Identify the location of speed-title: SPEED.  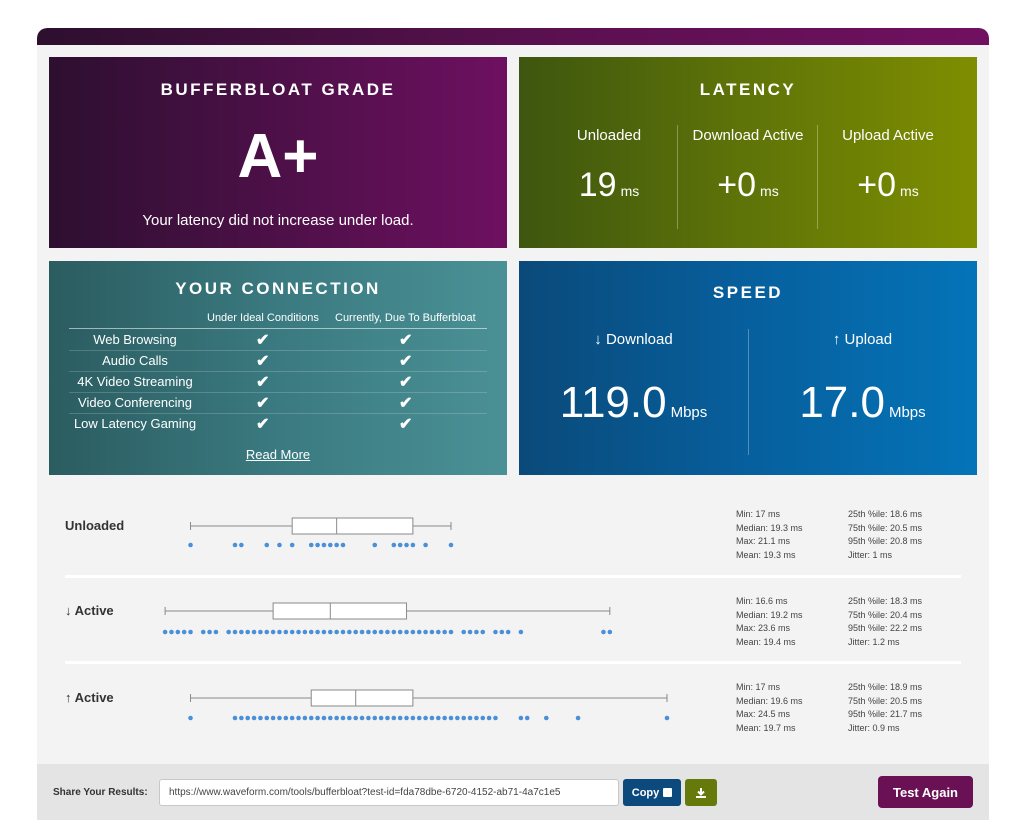
(748, 292).